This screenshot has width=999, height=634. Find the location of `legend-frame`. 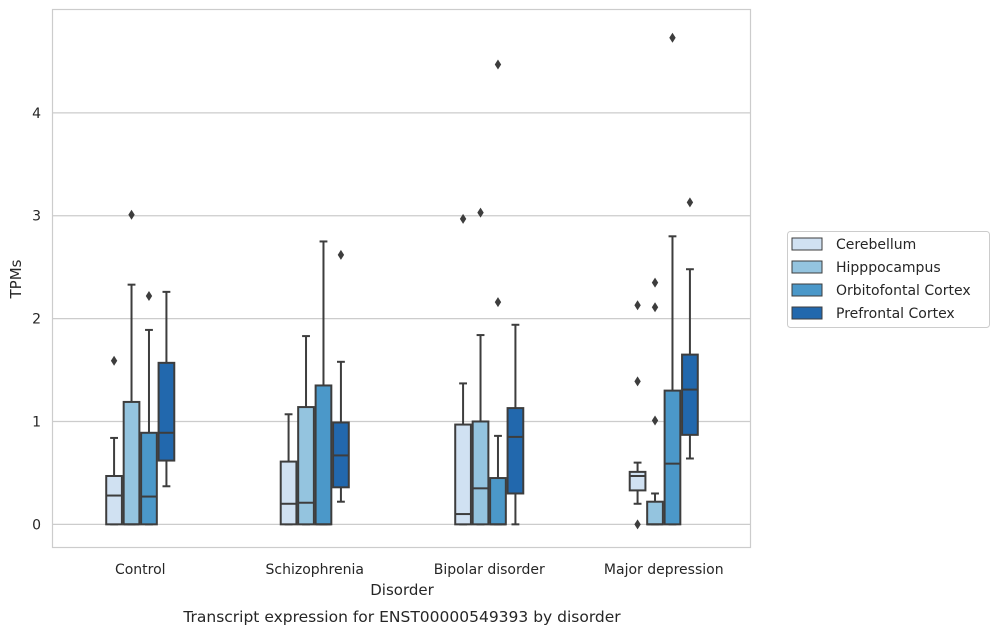

legend-frame is located at coordinates (888, 279).